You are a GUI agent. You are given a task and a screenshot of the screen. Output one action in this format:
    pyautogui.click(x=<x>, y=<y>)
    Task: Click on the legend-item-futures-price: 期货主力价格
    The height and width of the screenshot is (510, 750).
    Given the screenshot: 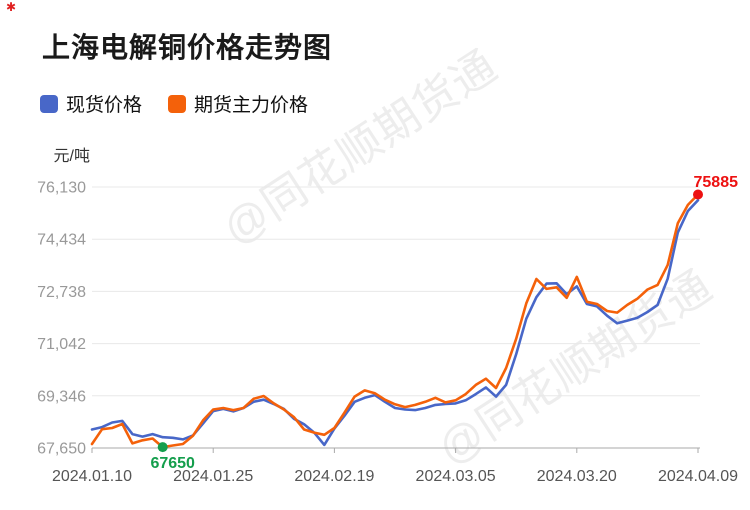 What is the action you would take?
    pyautogui.click(x=238, y=103)
    